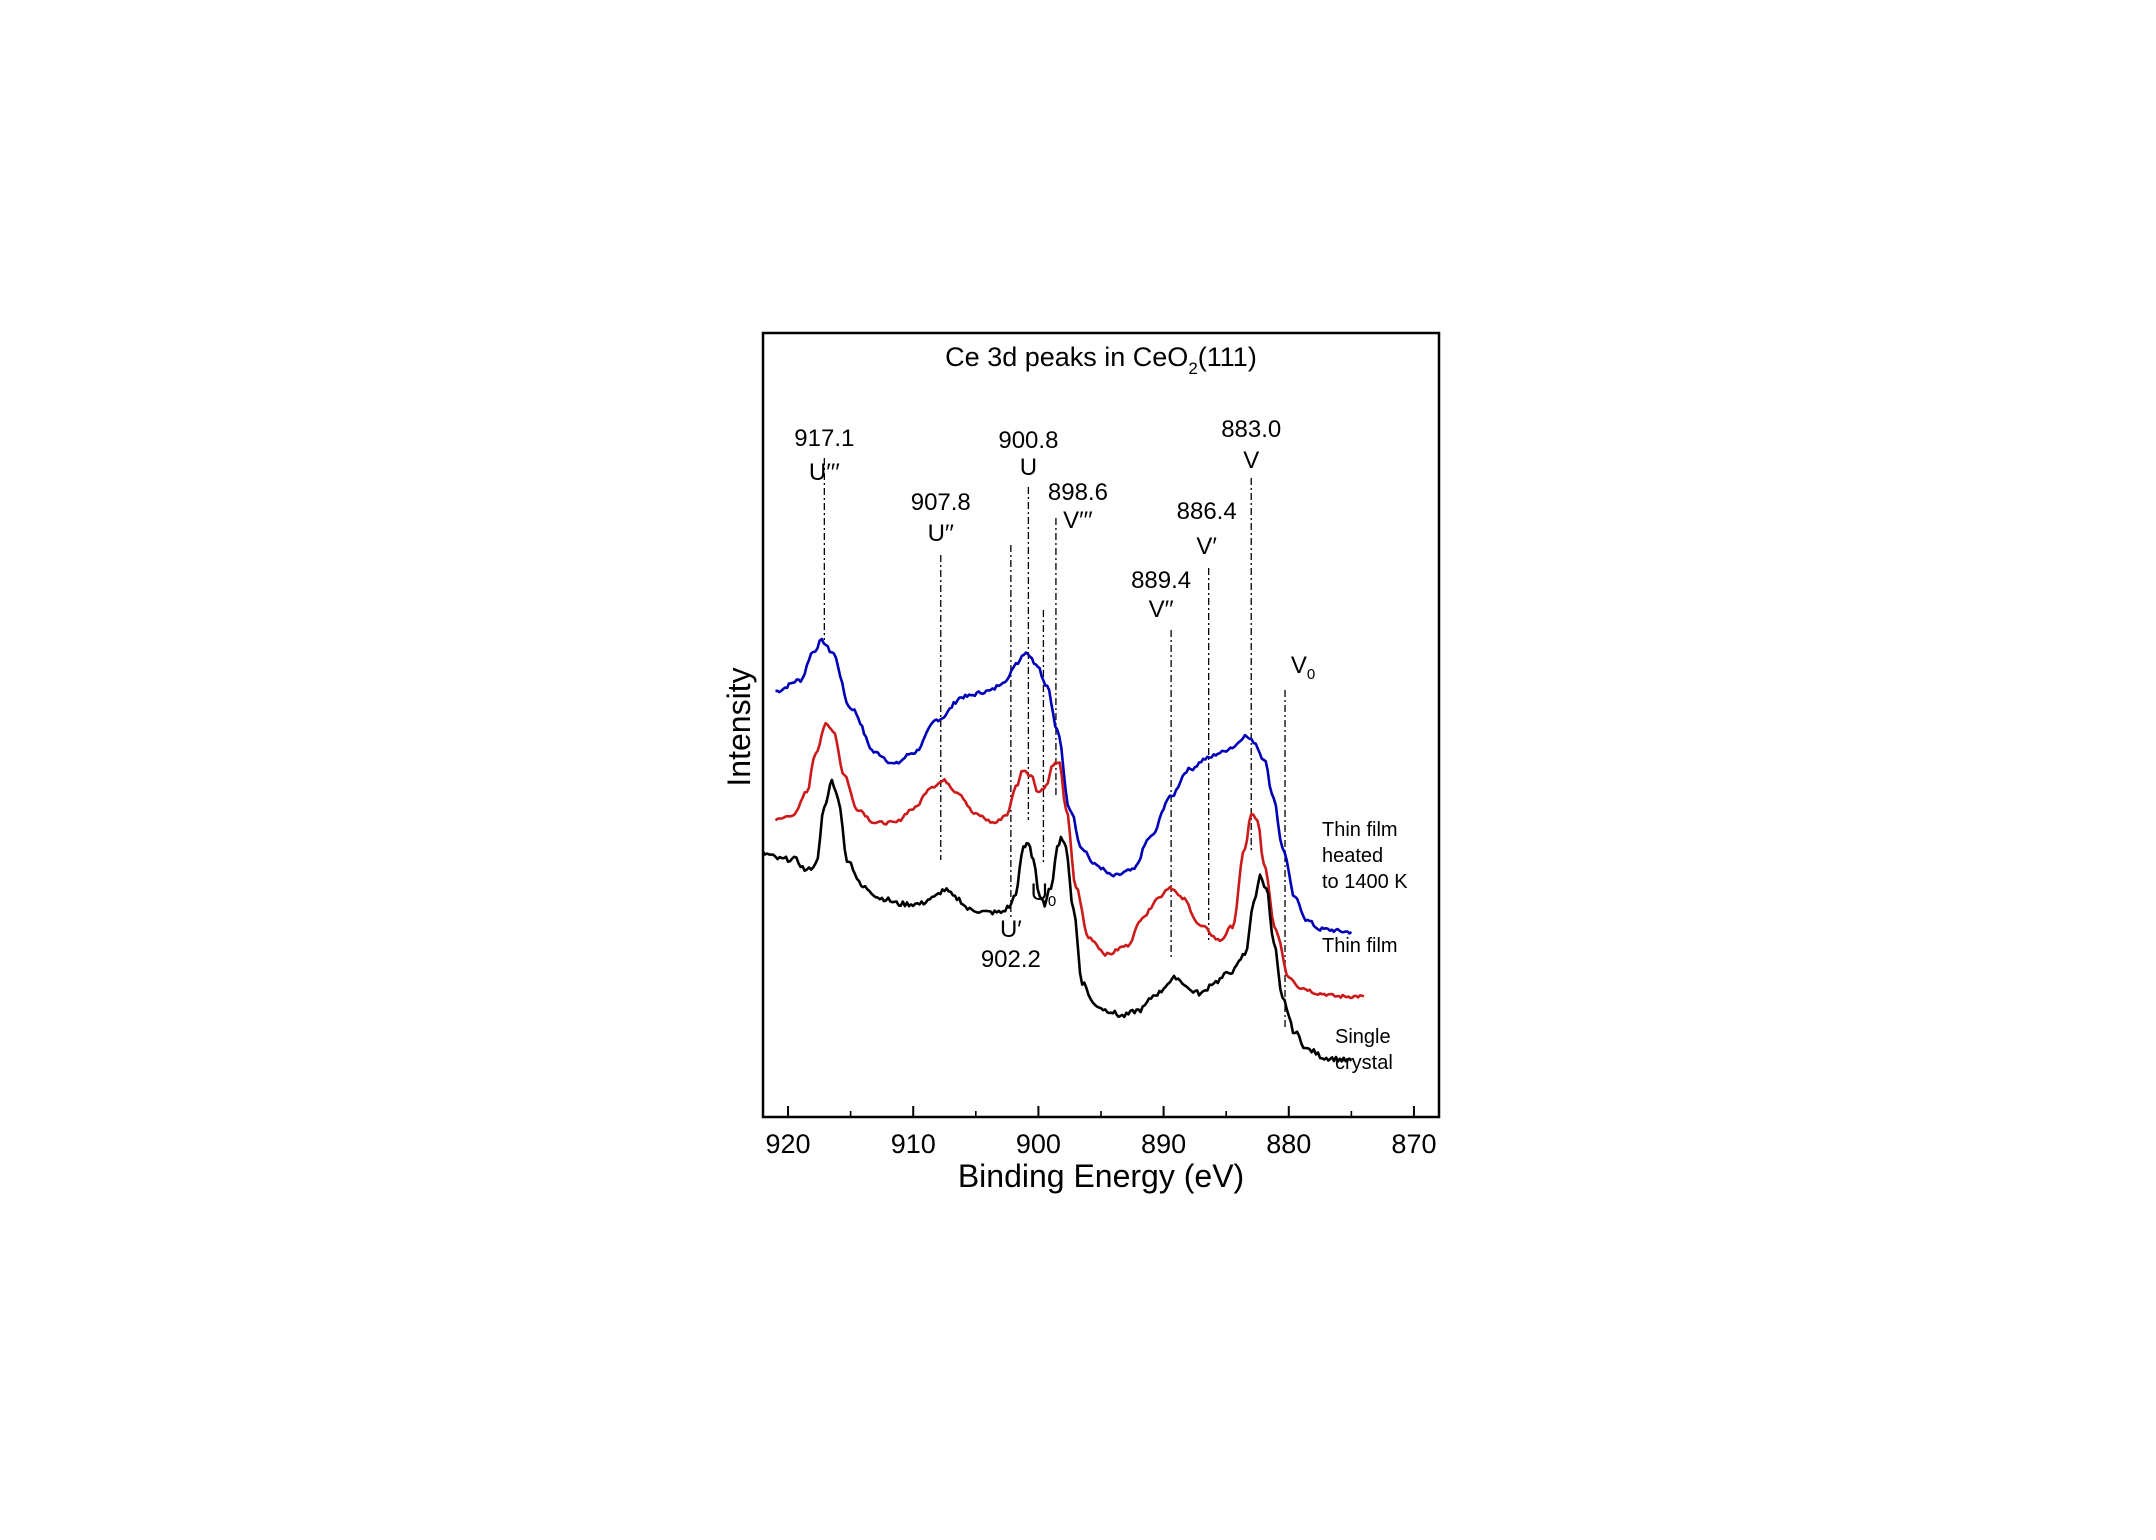 This screenshot has width=2156, height=1540. What do you see at coordinates (1251, 460) in the screenshot?
I see `peak-symbol-label: V` at bounding box center [1251, 460].